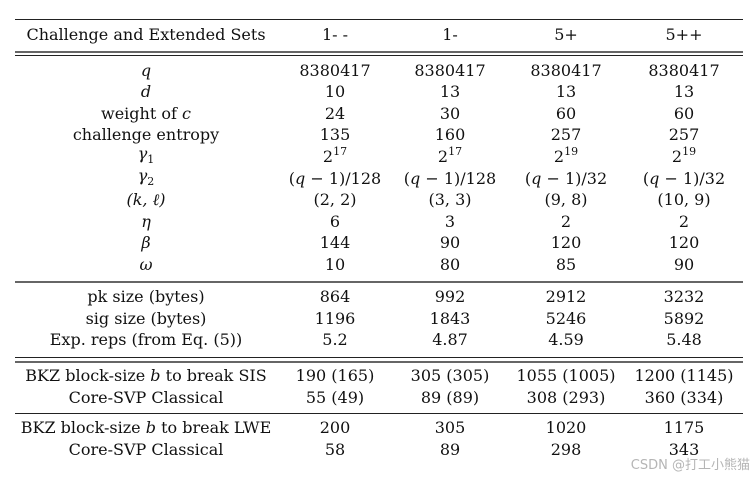 The height and width of the screenshot is (477, 756). Describe the element at coordinates (450, 134) in the screenshot. I see `cell: 160` at that location.